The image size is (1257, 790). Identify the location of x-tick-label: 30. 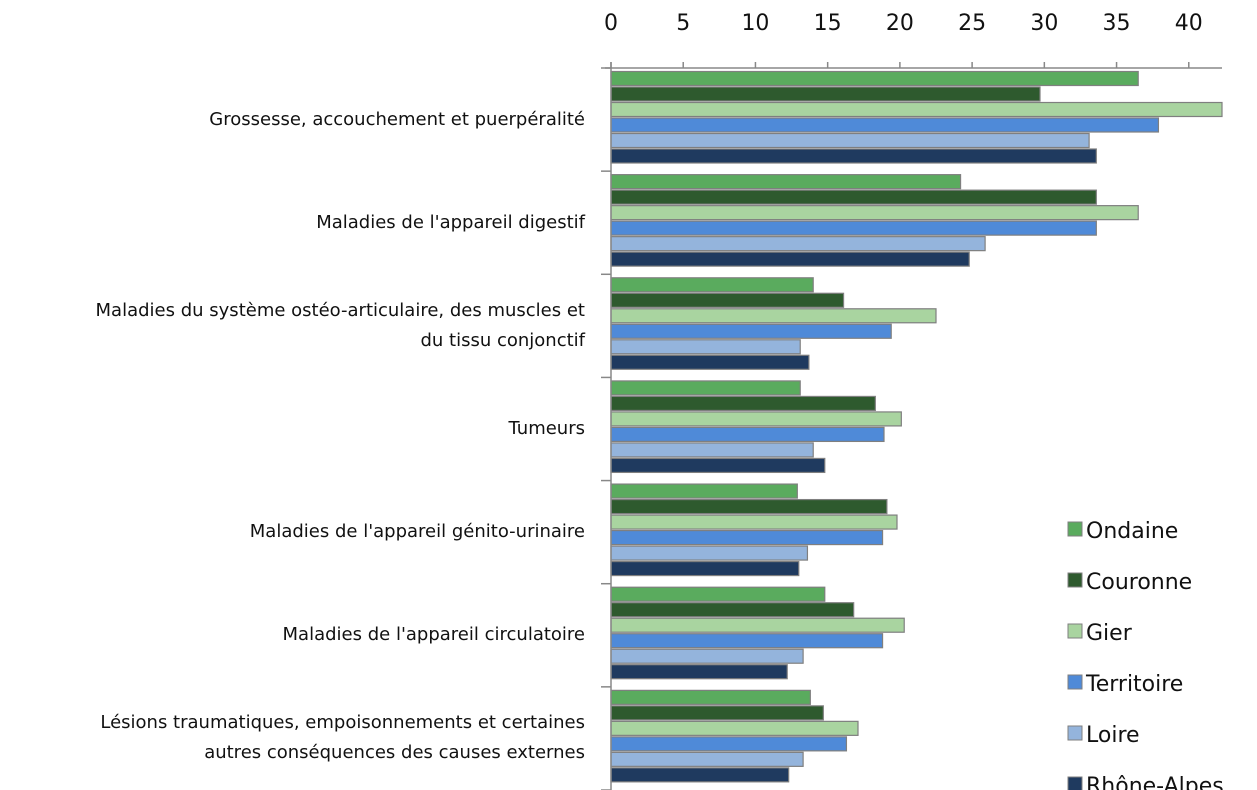
(1044, 23).